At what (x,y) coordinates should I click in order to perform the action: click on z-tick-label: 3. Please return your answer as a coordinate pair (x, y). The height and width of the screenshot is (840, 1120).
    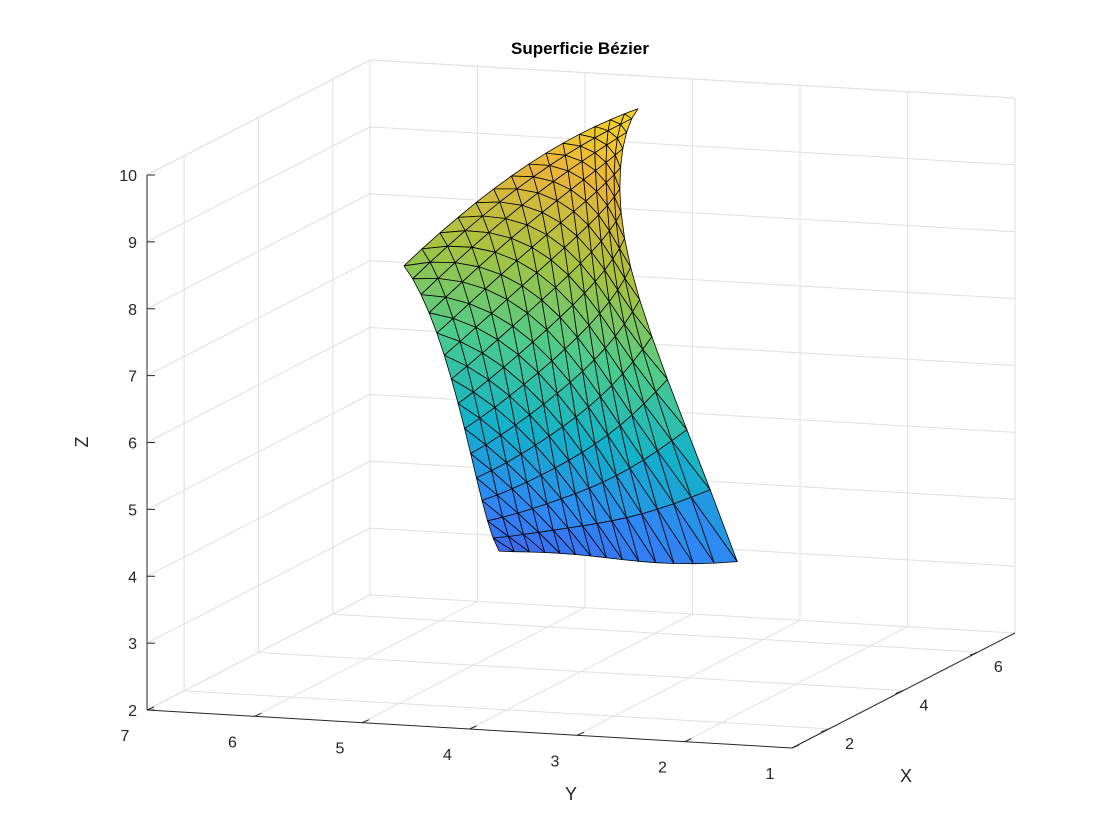
    Looking at the image, I should click on (132, 644).